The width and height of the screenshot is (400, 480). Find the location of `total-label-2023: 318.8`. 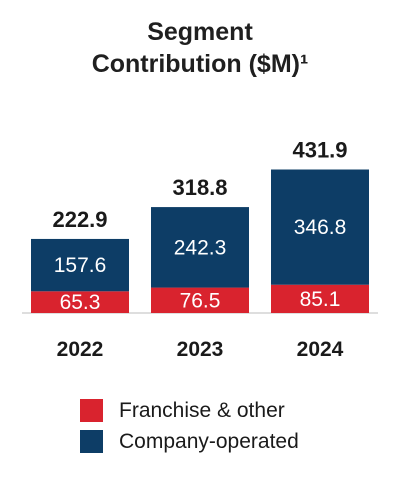

total-label-2023: 318.8 is located at coordinates (199, 187).